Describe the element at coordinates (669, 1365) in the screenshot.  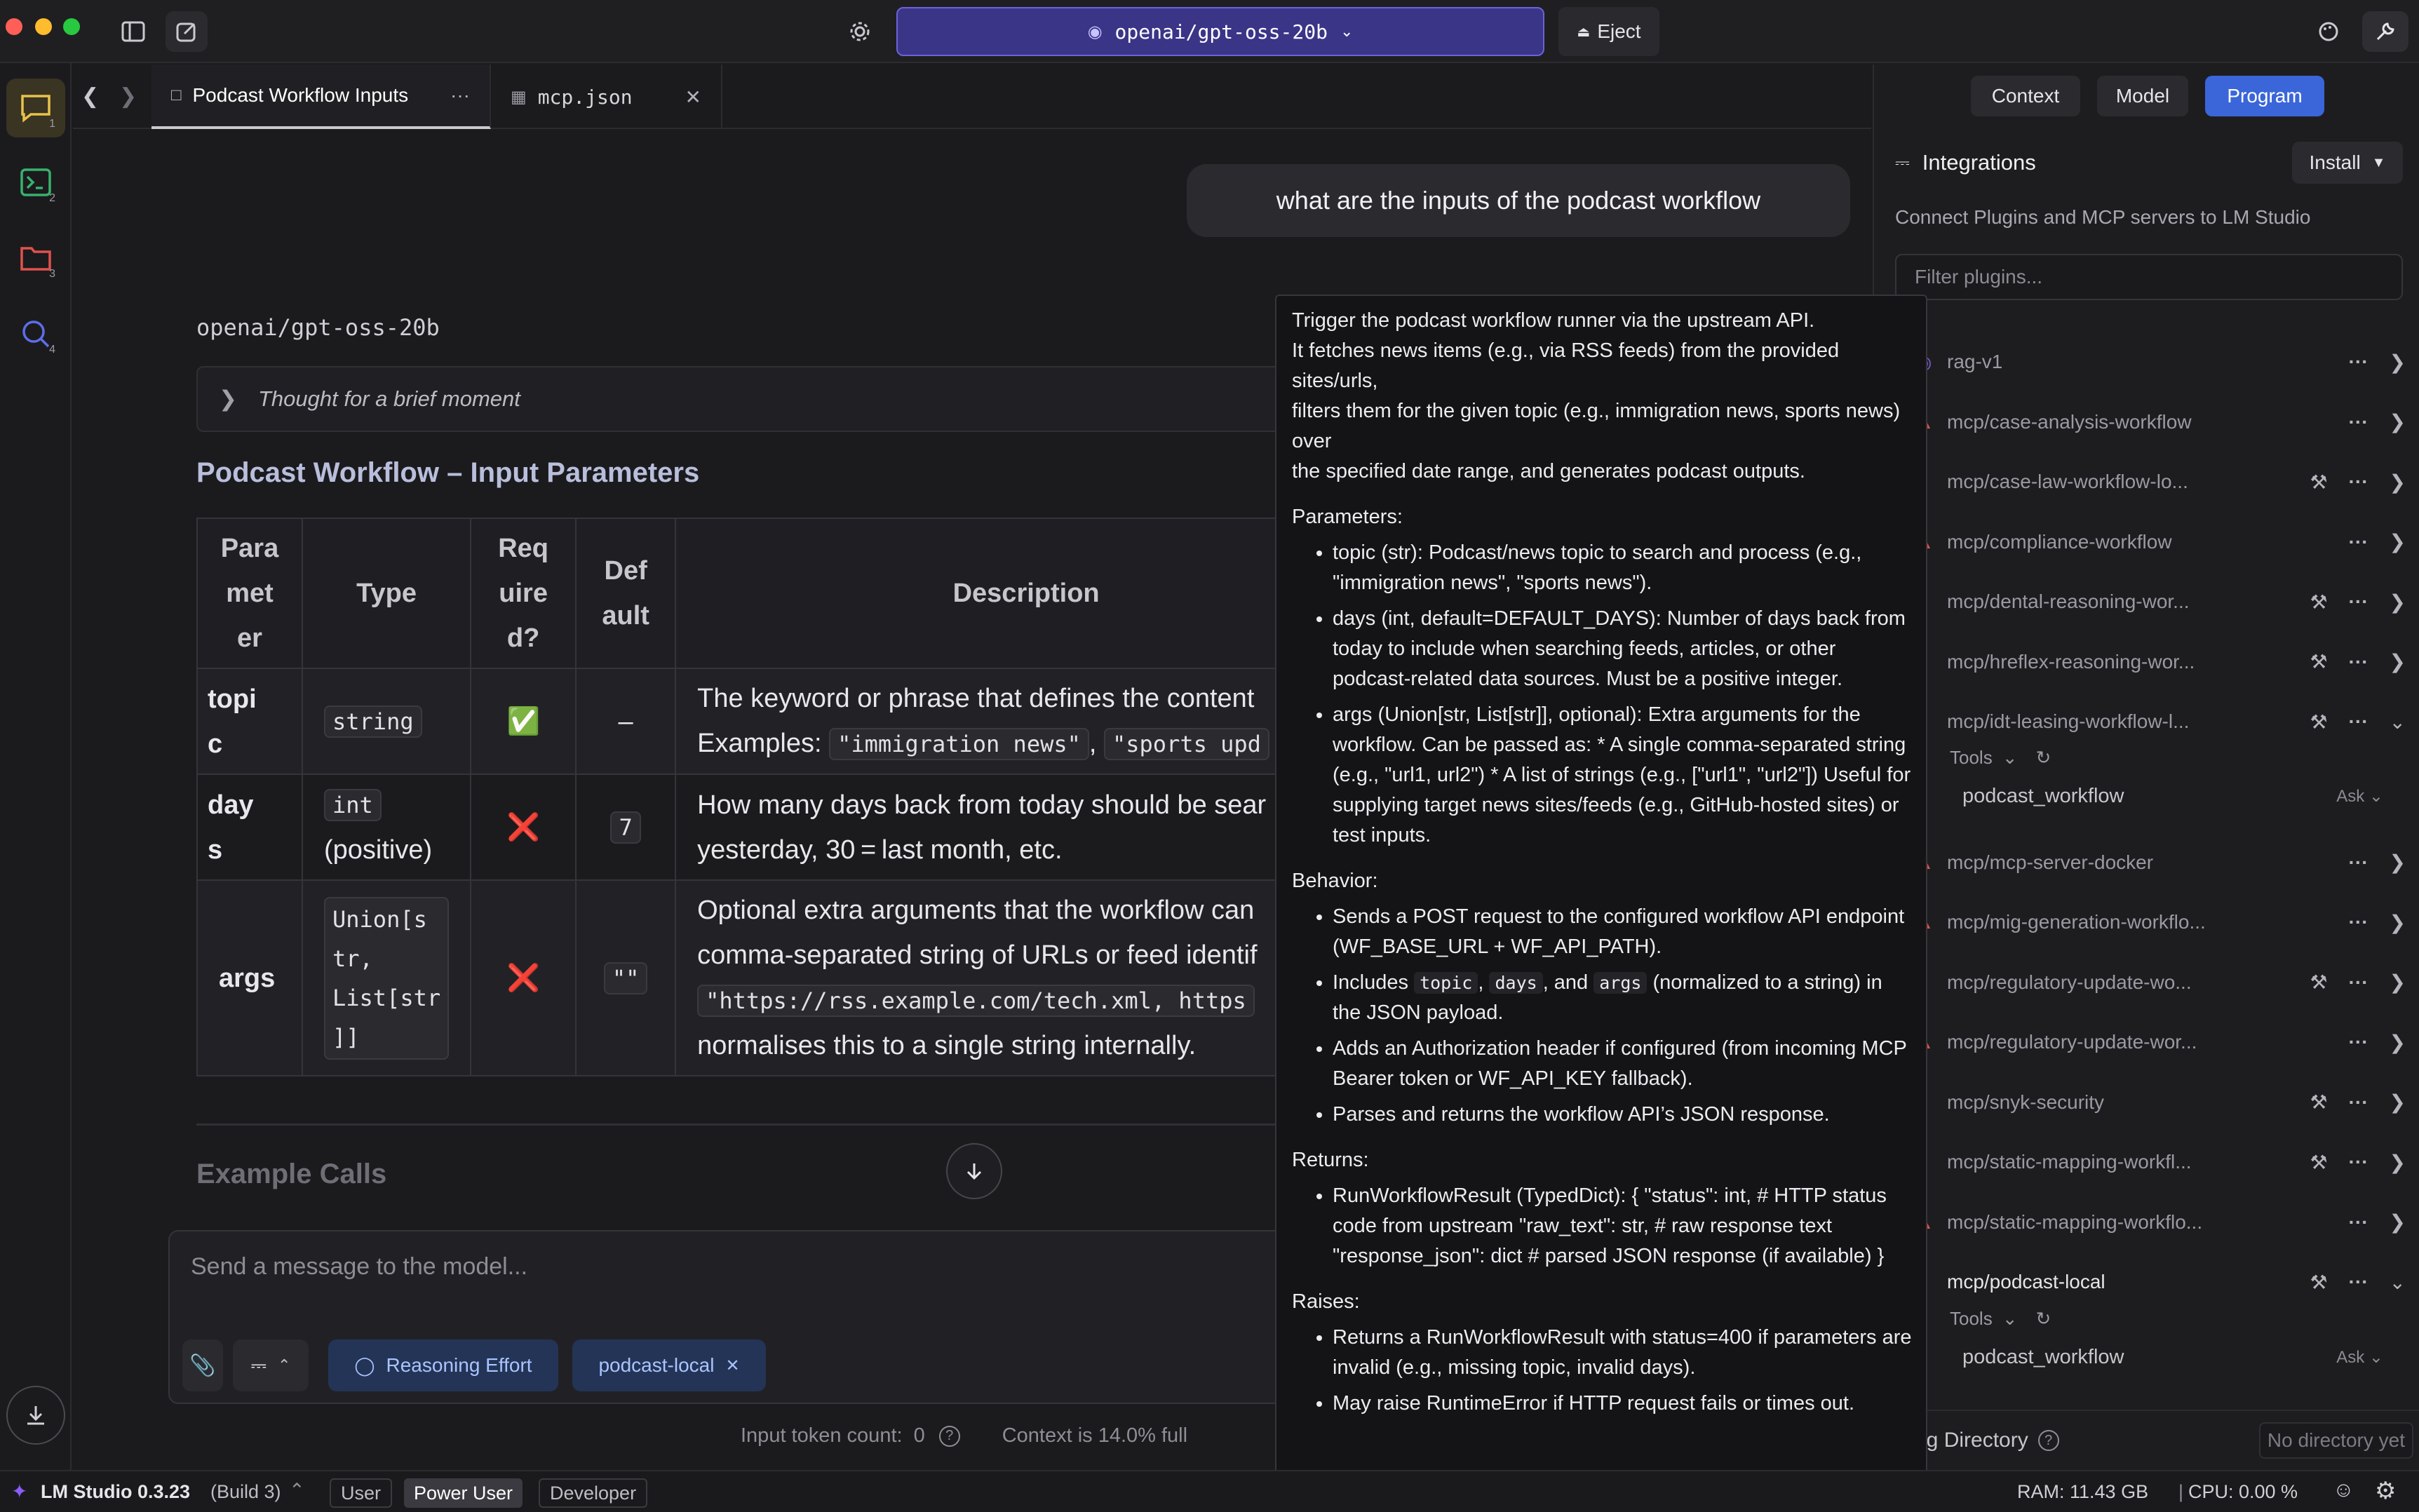
I see `plugin-chip: podcast-local ✕` at that location.